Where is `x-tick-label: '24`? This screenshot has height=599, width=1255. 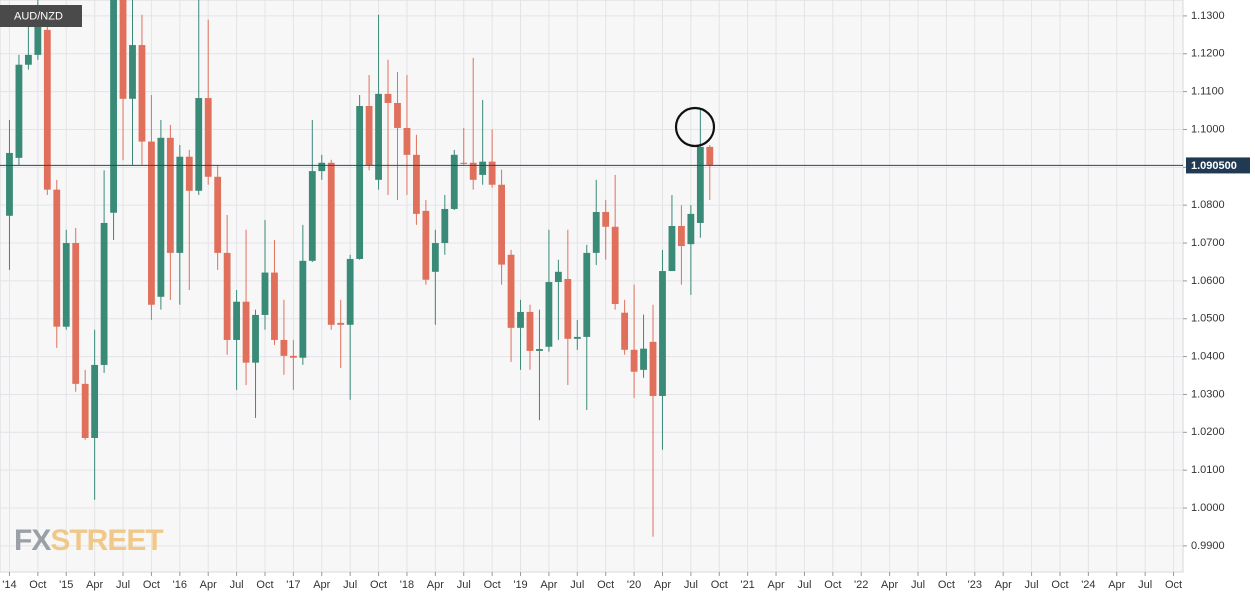 x-tick-label: '24 is located at coordinates (1088, 585).